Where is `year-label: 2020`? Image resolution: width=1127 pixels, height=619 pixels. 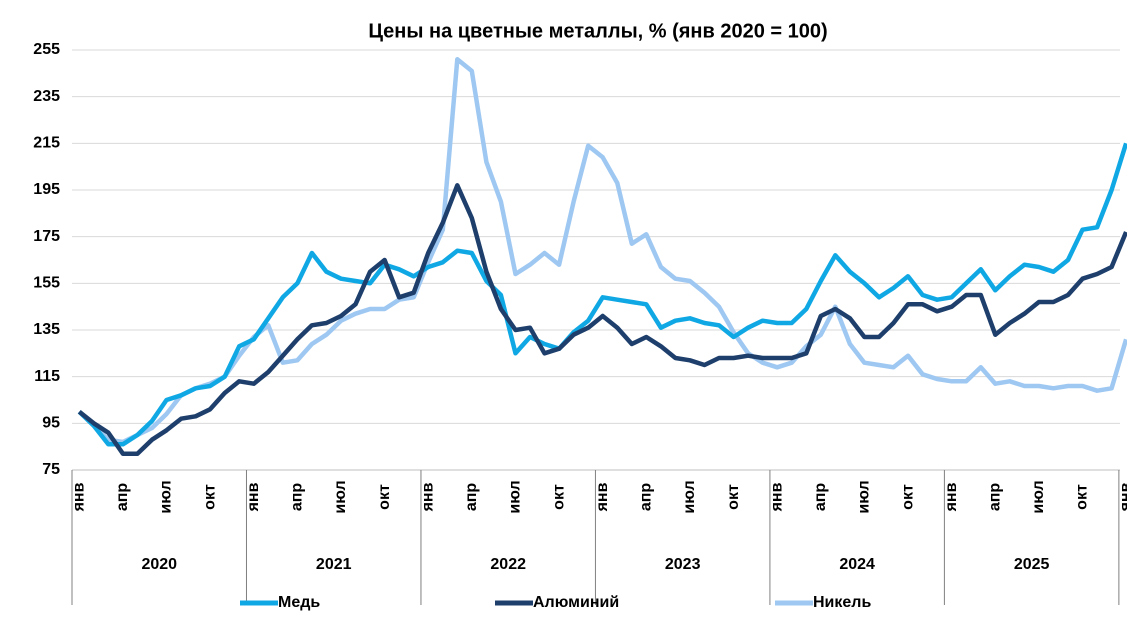 year-label: 2020 is located at coordinates (159, 564).